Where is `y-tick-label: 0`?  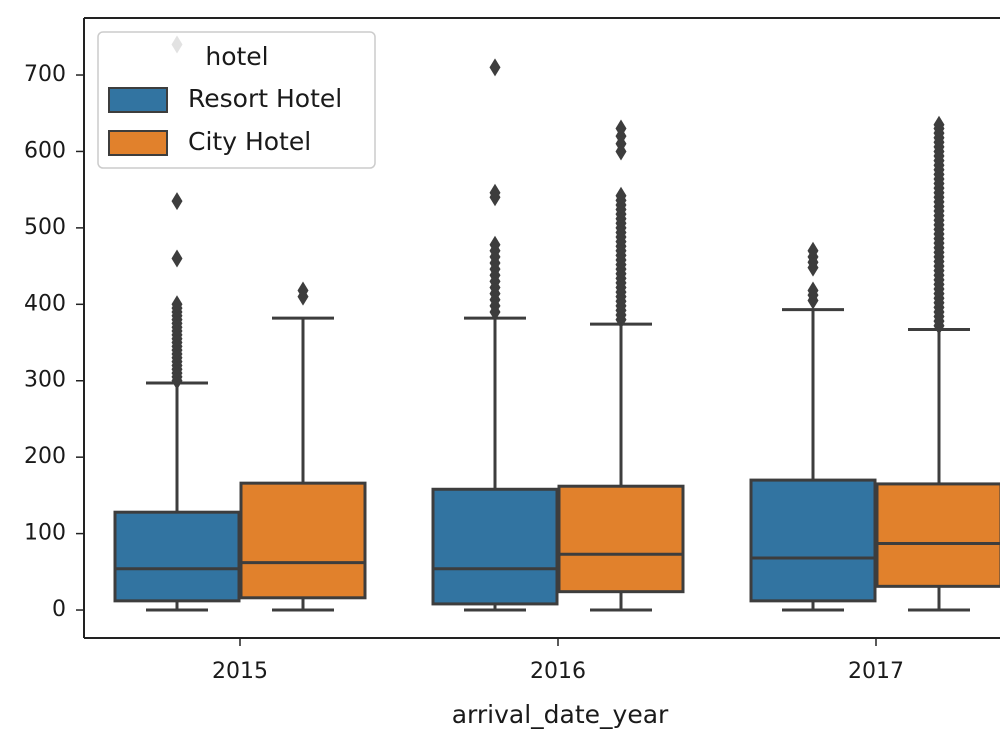
y-tick-label: 0 is located at coordinates (59, 609).